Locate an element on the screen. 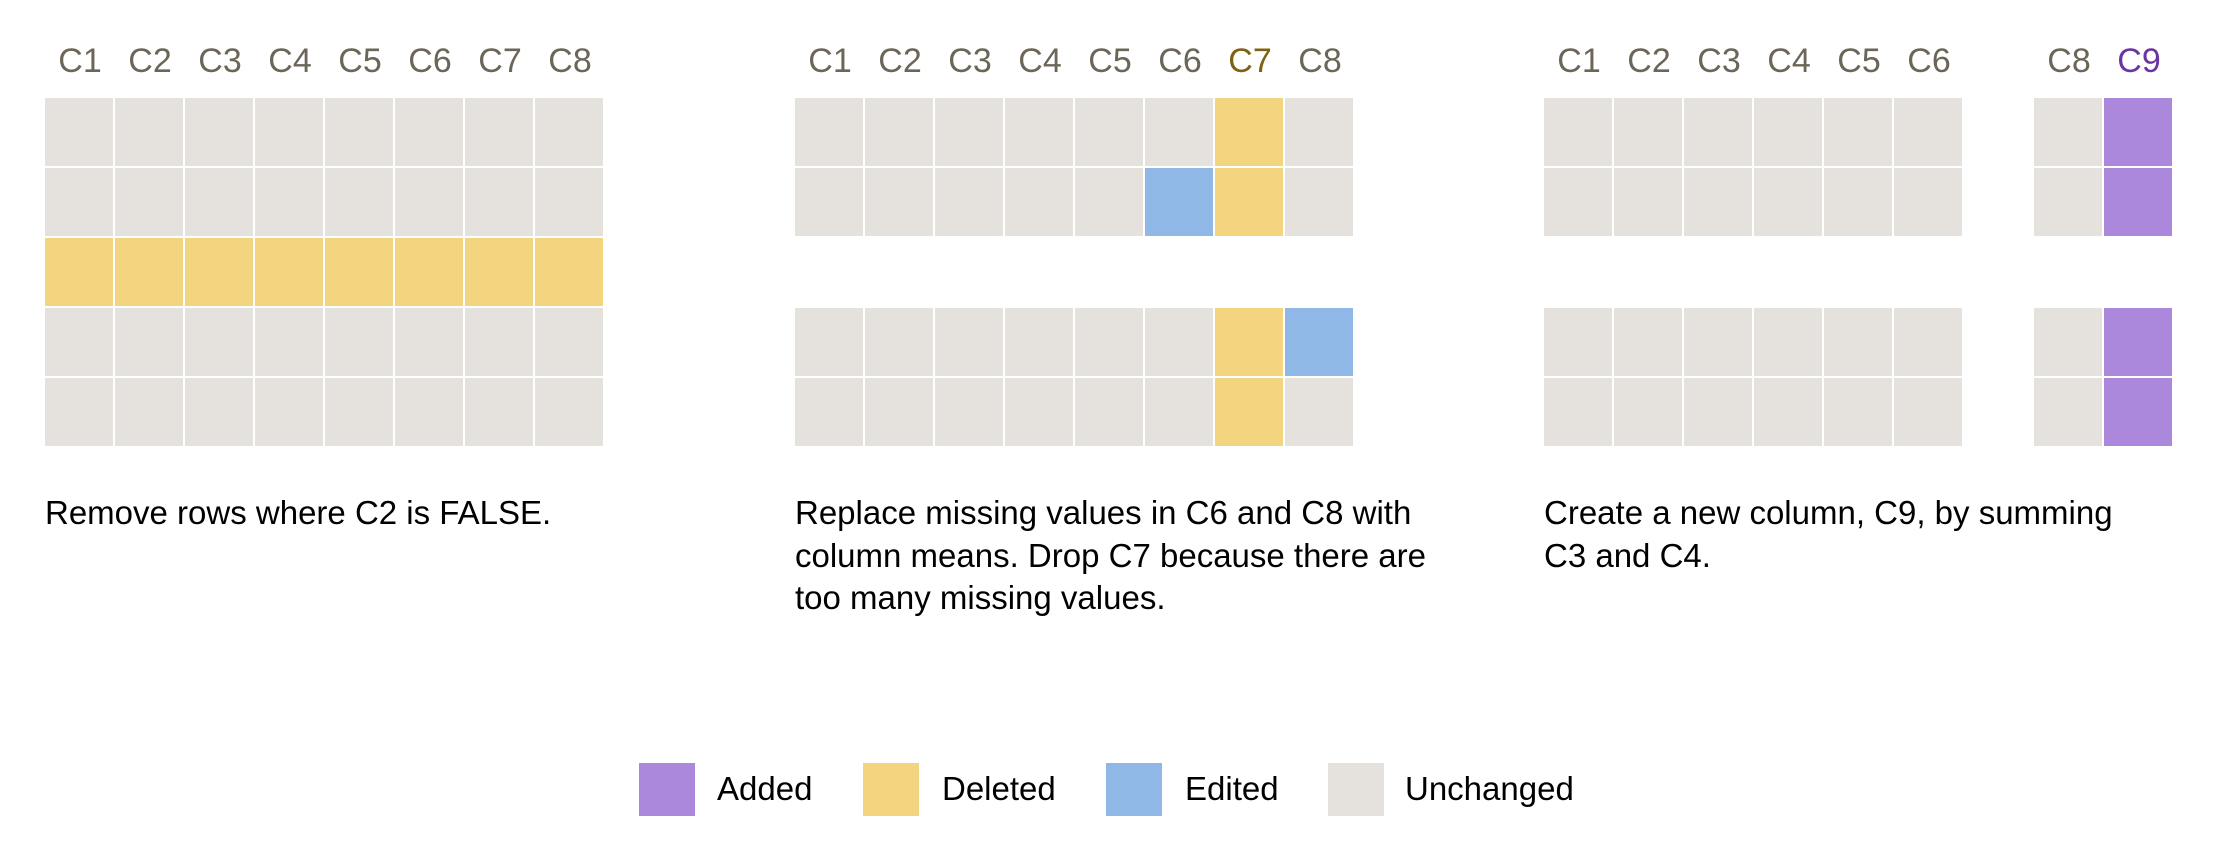  column-header-c9: C9 is located at coordinates (2139, 61).